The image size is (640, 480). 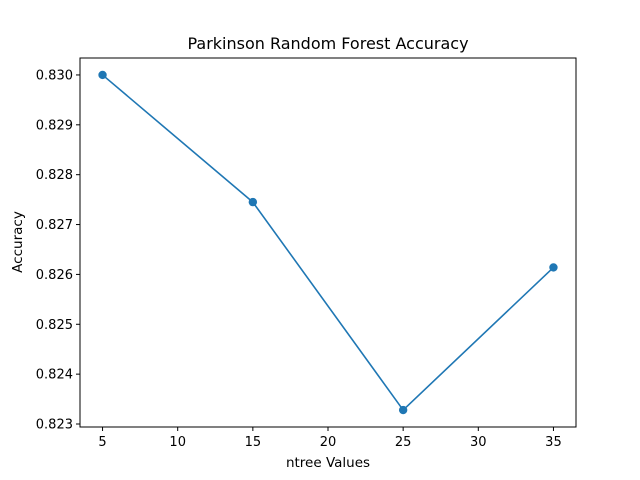 What do you see at coordinates (327, 43) in the screenshot?
I see `chart-title: Parkinson Random Forest Accuracy` at bounding box center [327, 43].